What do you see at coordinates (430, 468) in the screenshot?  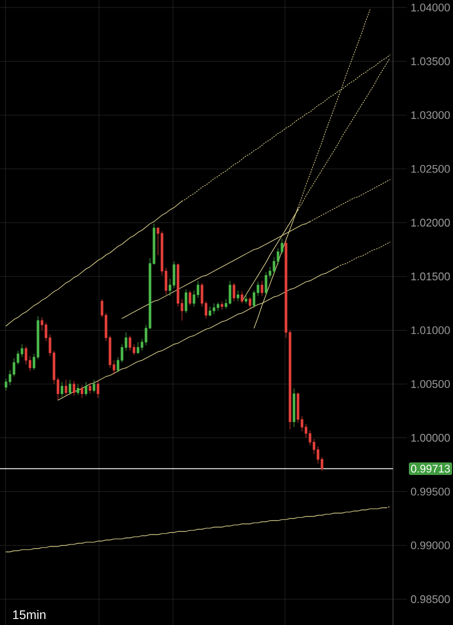 I see `ref-line-label: 0.99713` at bounding box center [430, 468].